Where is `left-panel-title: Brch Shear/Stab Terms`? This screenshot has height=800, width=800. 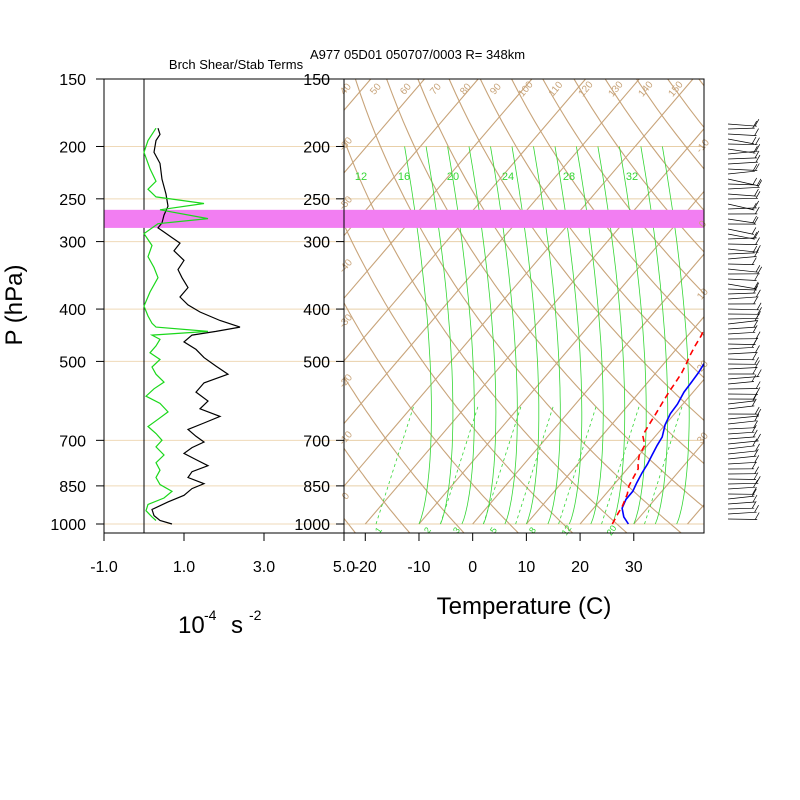 left-panel-title: Brch Shear/Stab Terms is located at coordinates (236, 64).